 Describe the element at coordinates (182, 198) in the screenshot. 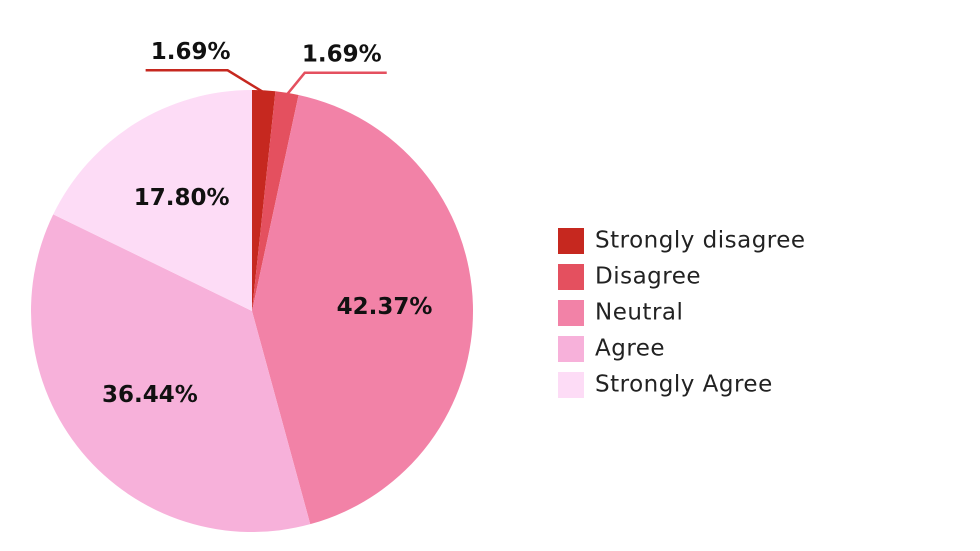

I see `value-label: 17.80%` at that location.